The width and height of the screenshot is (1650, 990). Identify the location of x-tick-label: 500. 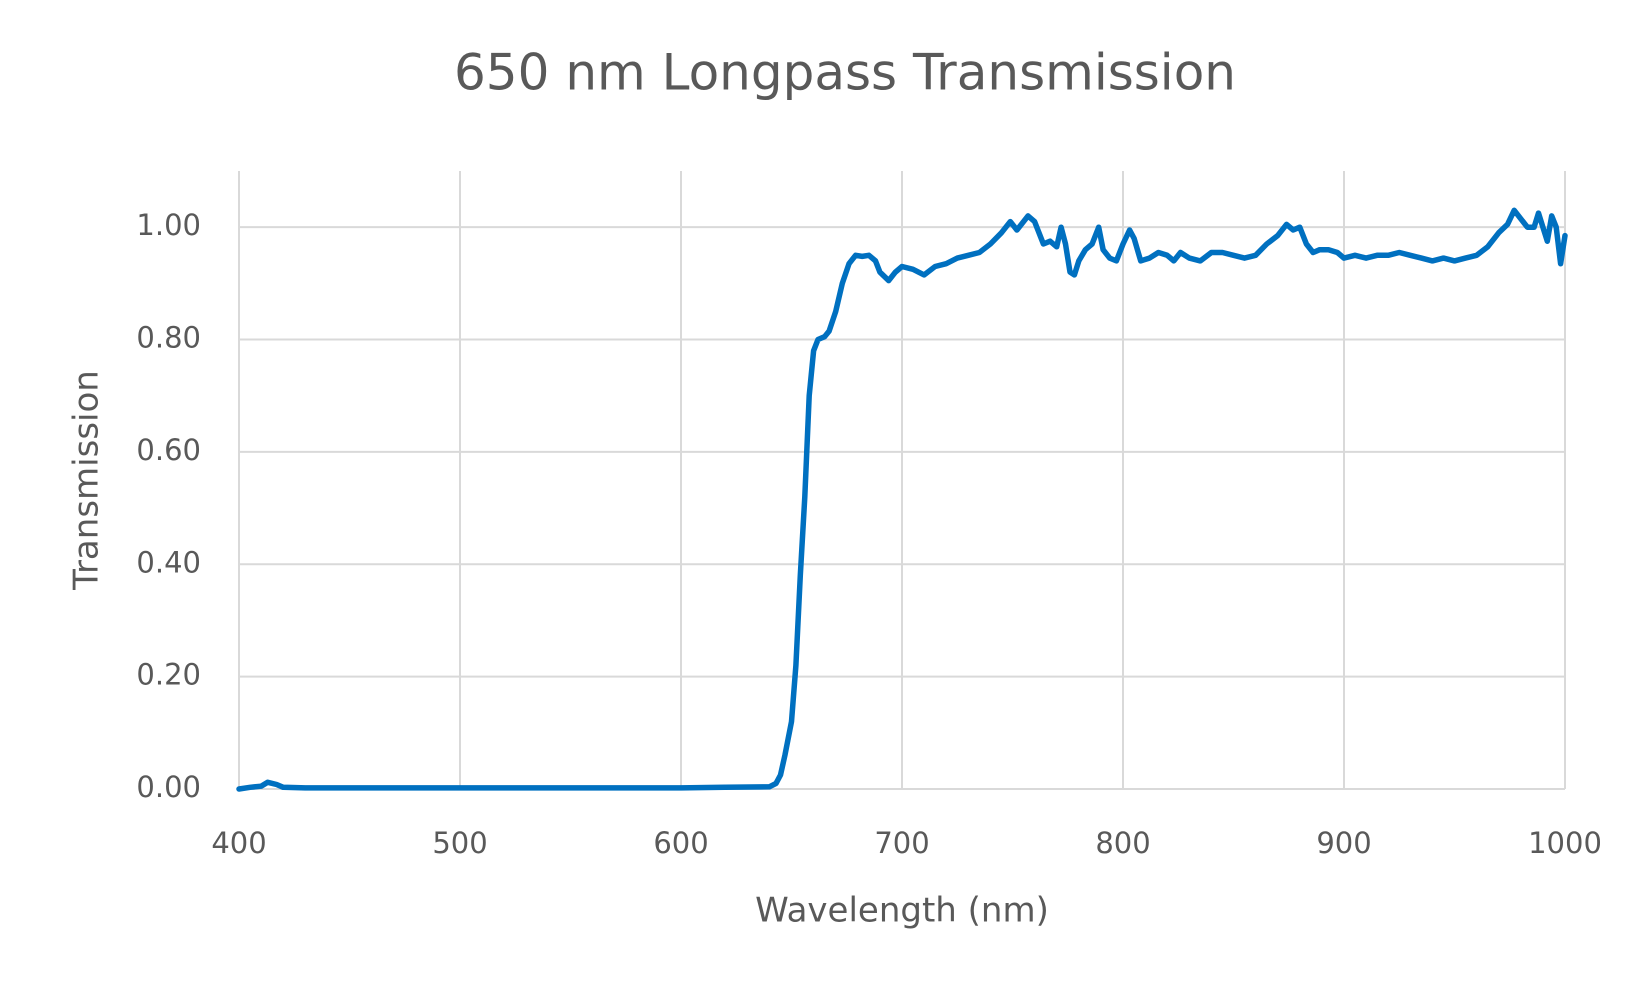
(459, 843).